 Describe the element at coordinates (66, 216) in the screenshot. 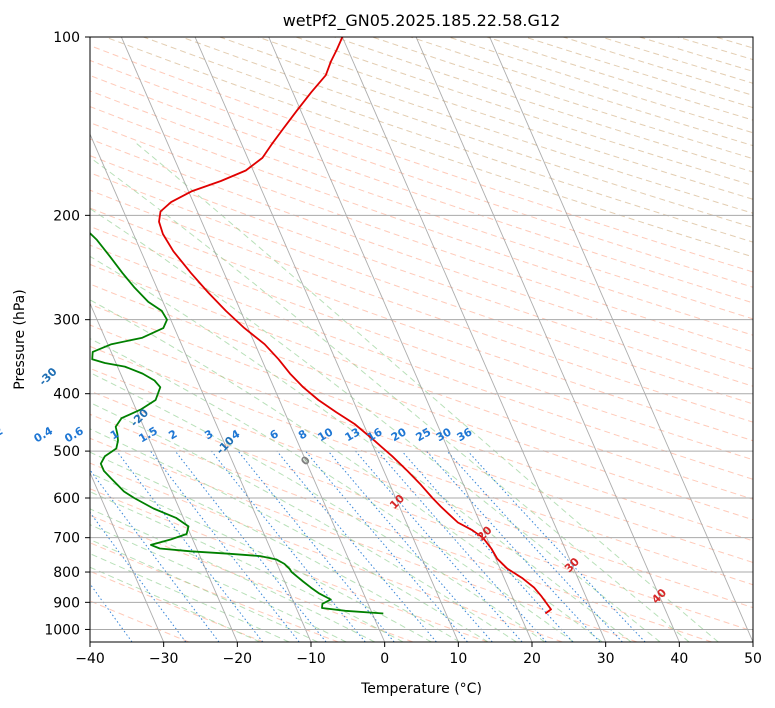

I see `y-tick-label: 200` at that location.